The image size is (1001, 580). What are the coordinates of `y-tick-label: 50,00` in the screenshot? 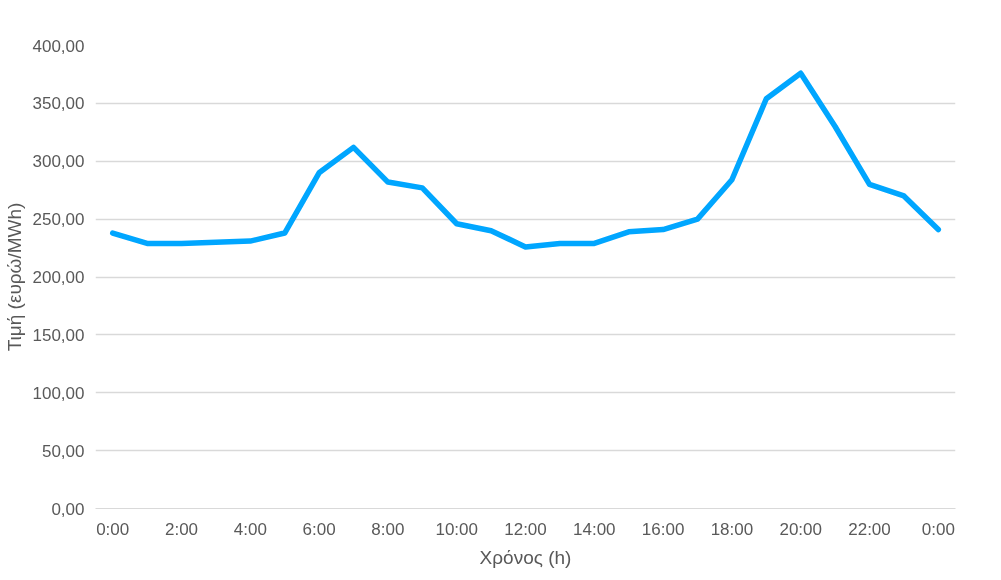 It's located at (63, 451).